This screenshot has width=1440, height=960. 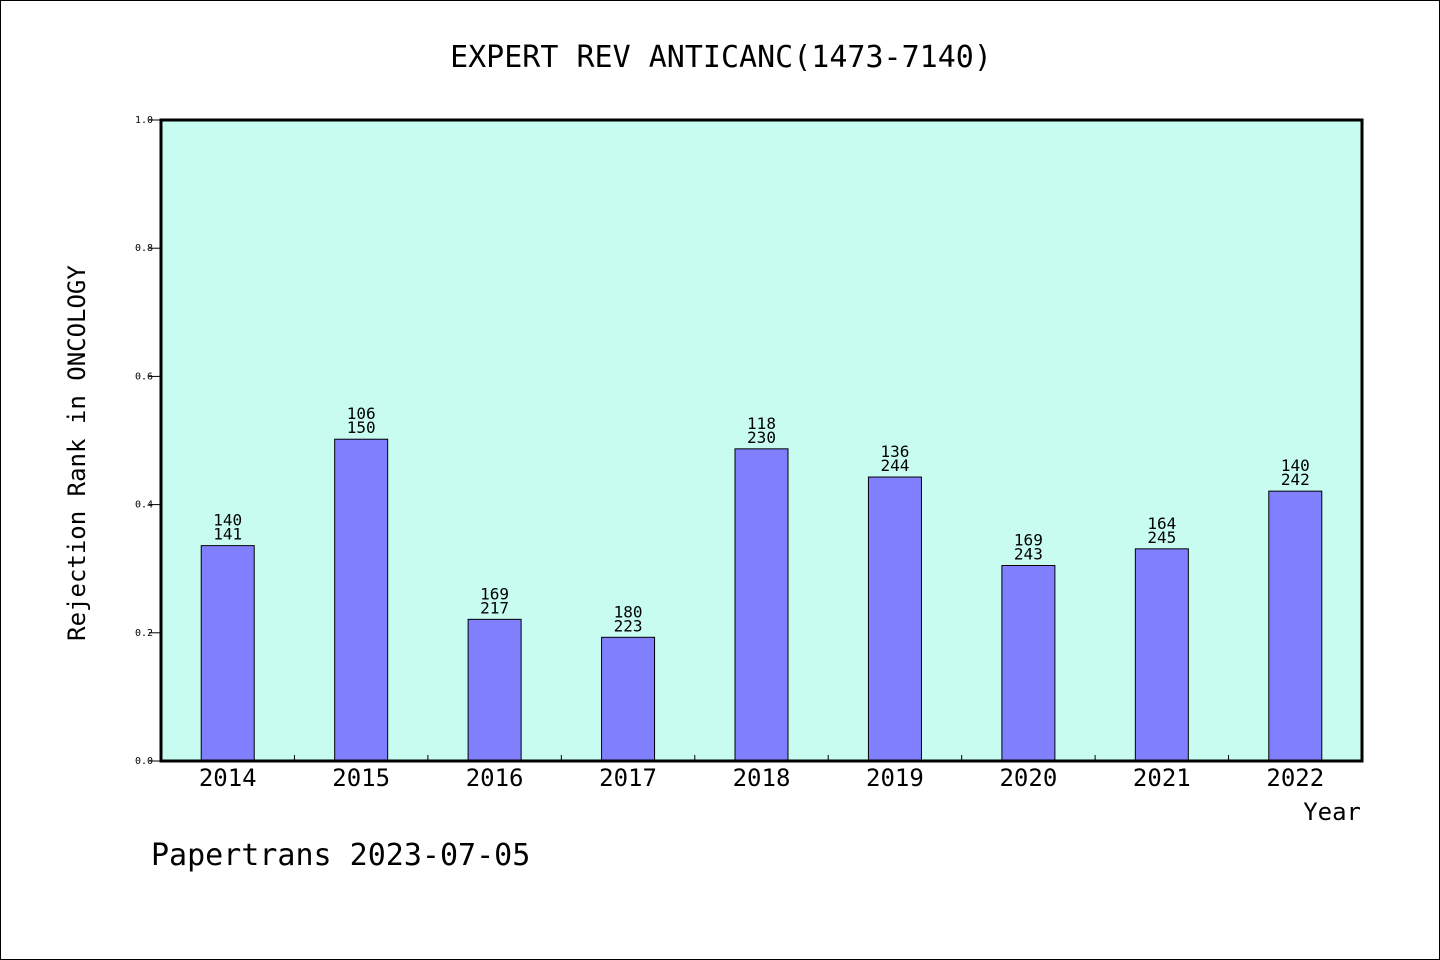 What do you see at coordinates (361, 778) in the screenshot?
I see `x-tick-label-2015: 2015` at bounding box center [361, 778].